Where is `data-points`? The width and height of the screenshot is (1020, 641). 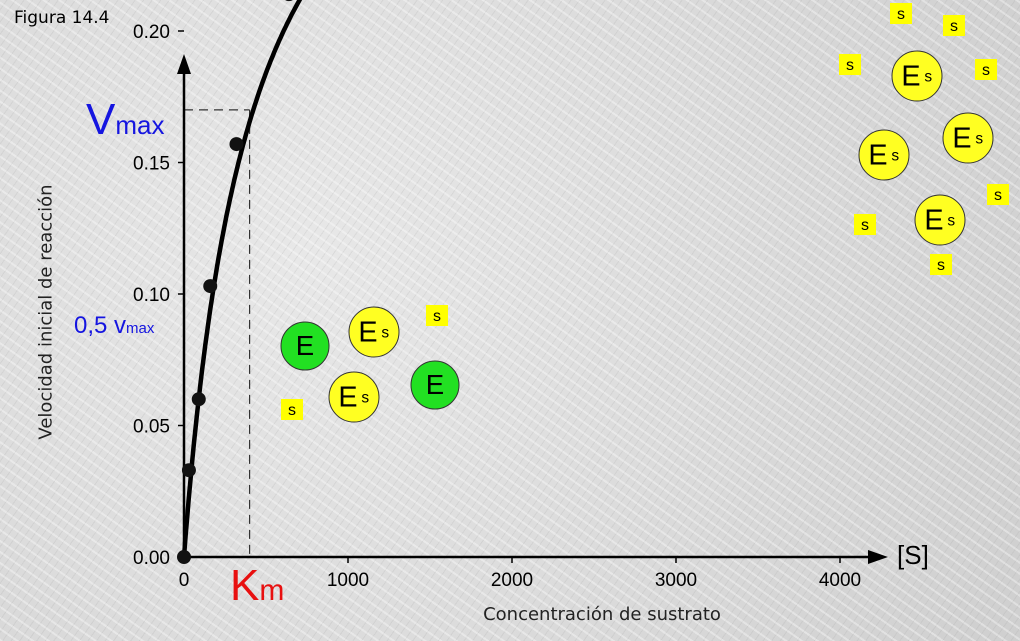 data-points is located at coordinates (235, 282).